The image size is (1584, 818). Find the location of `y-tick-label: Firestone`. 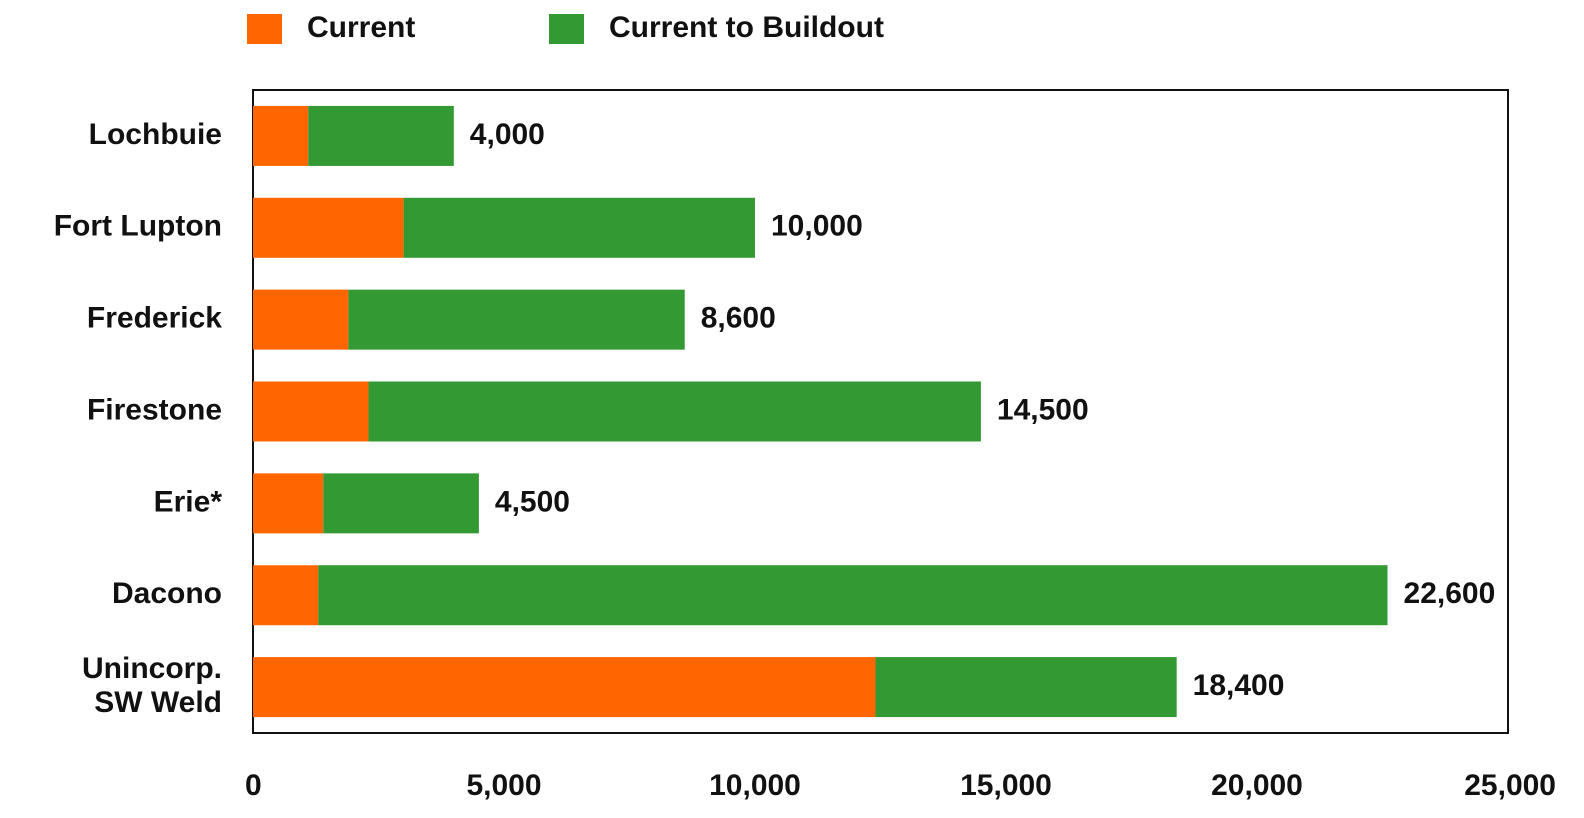

y-tick-label: Firestone is located at coordinates (154, 409).